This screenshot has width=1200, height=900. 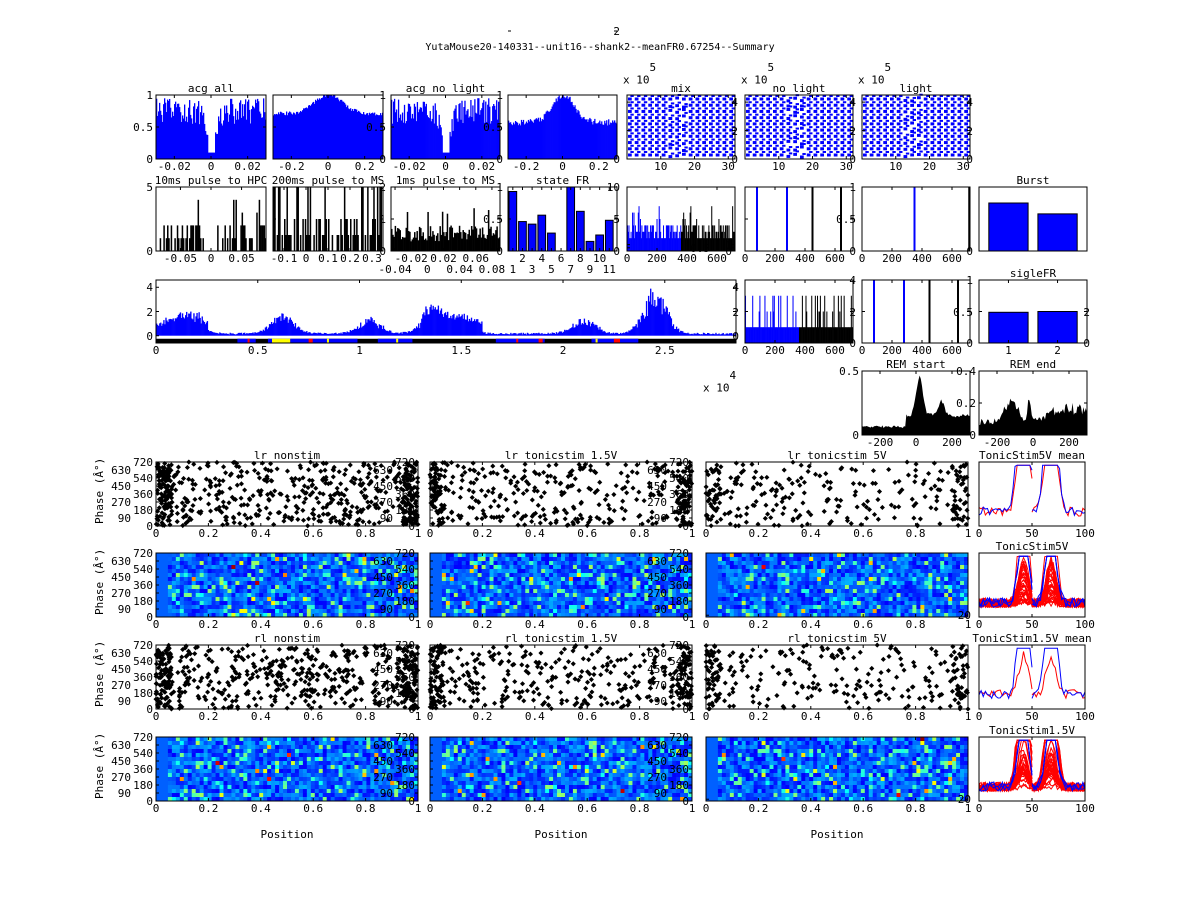 I want to click on x-multiplier-1e4: x 104, so click(x=719, y=382).